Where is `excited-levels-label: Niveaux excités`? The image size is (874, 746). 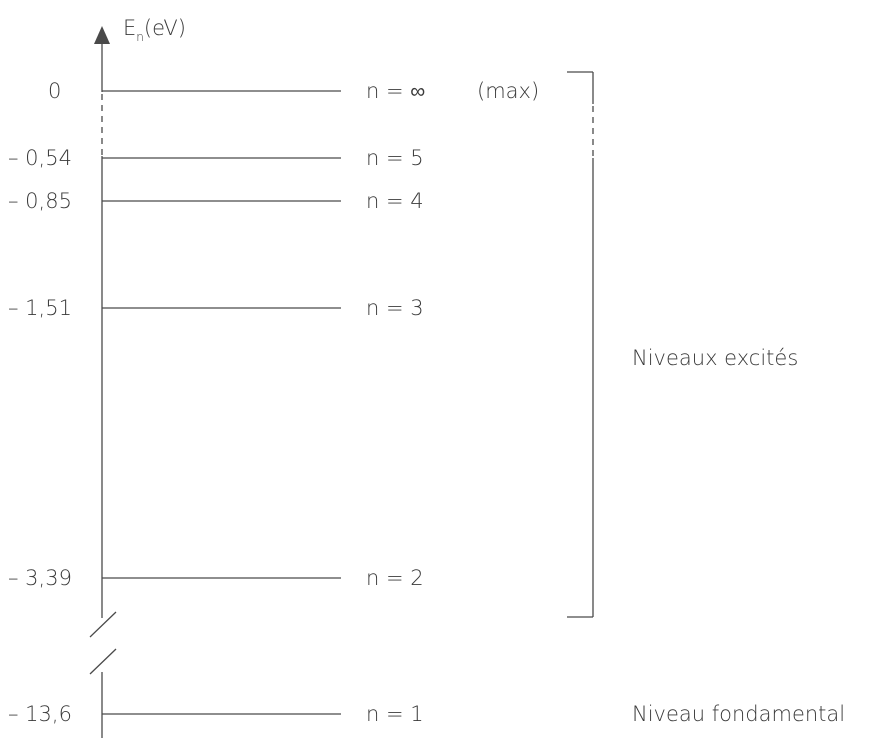
excited-levels-label: Niveaux excités is located at coordinates (715, 358).